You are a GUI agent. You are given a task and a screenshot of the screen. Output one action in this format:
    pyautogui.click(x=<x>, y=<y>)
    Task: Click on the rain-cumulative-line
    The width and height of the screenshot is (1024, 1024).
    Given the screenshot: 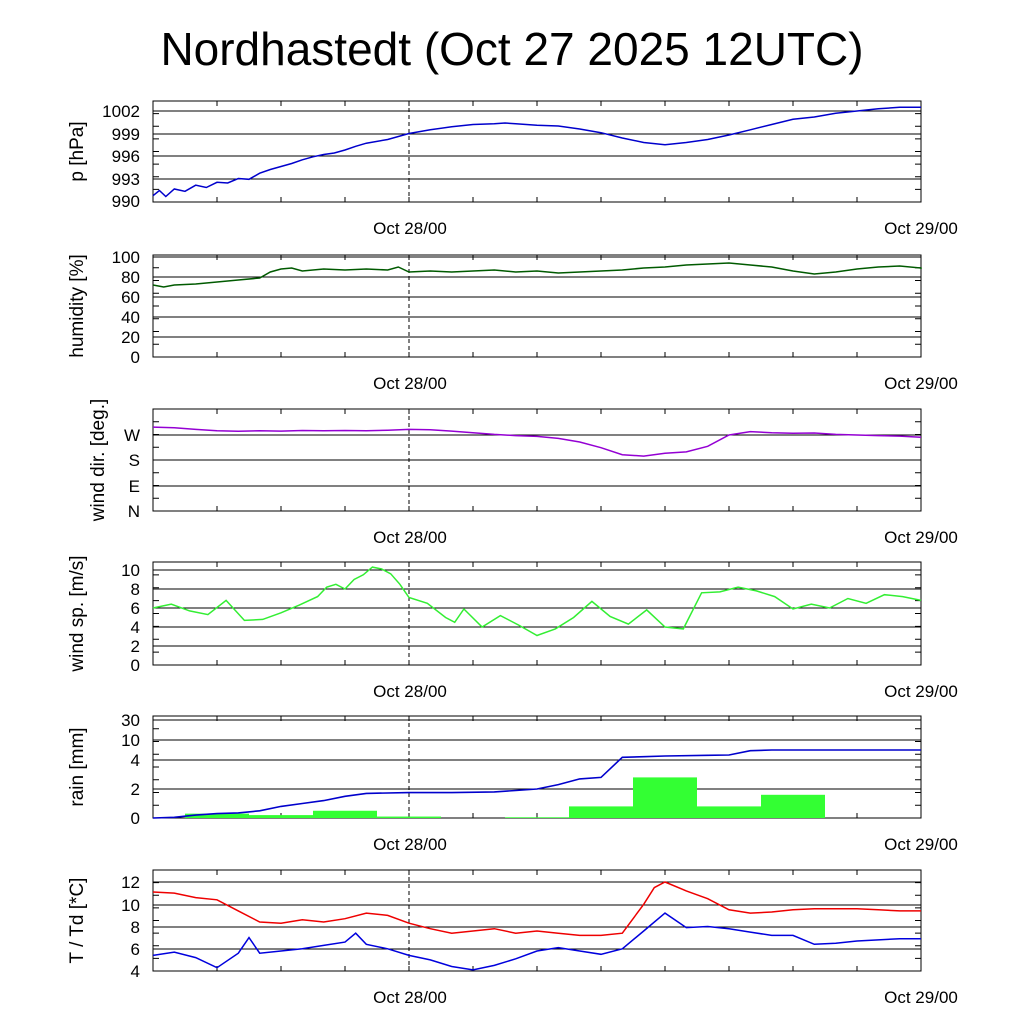 What is the action you would take?
    pyautogui.click(x=536, y=784)
    